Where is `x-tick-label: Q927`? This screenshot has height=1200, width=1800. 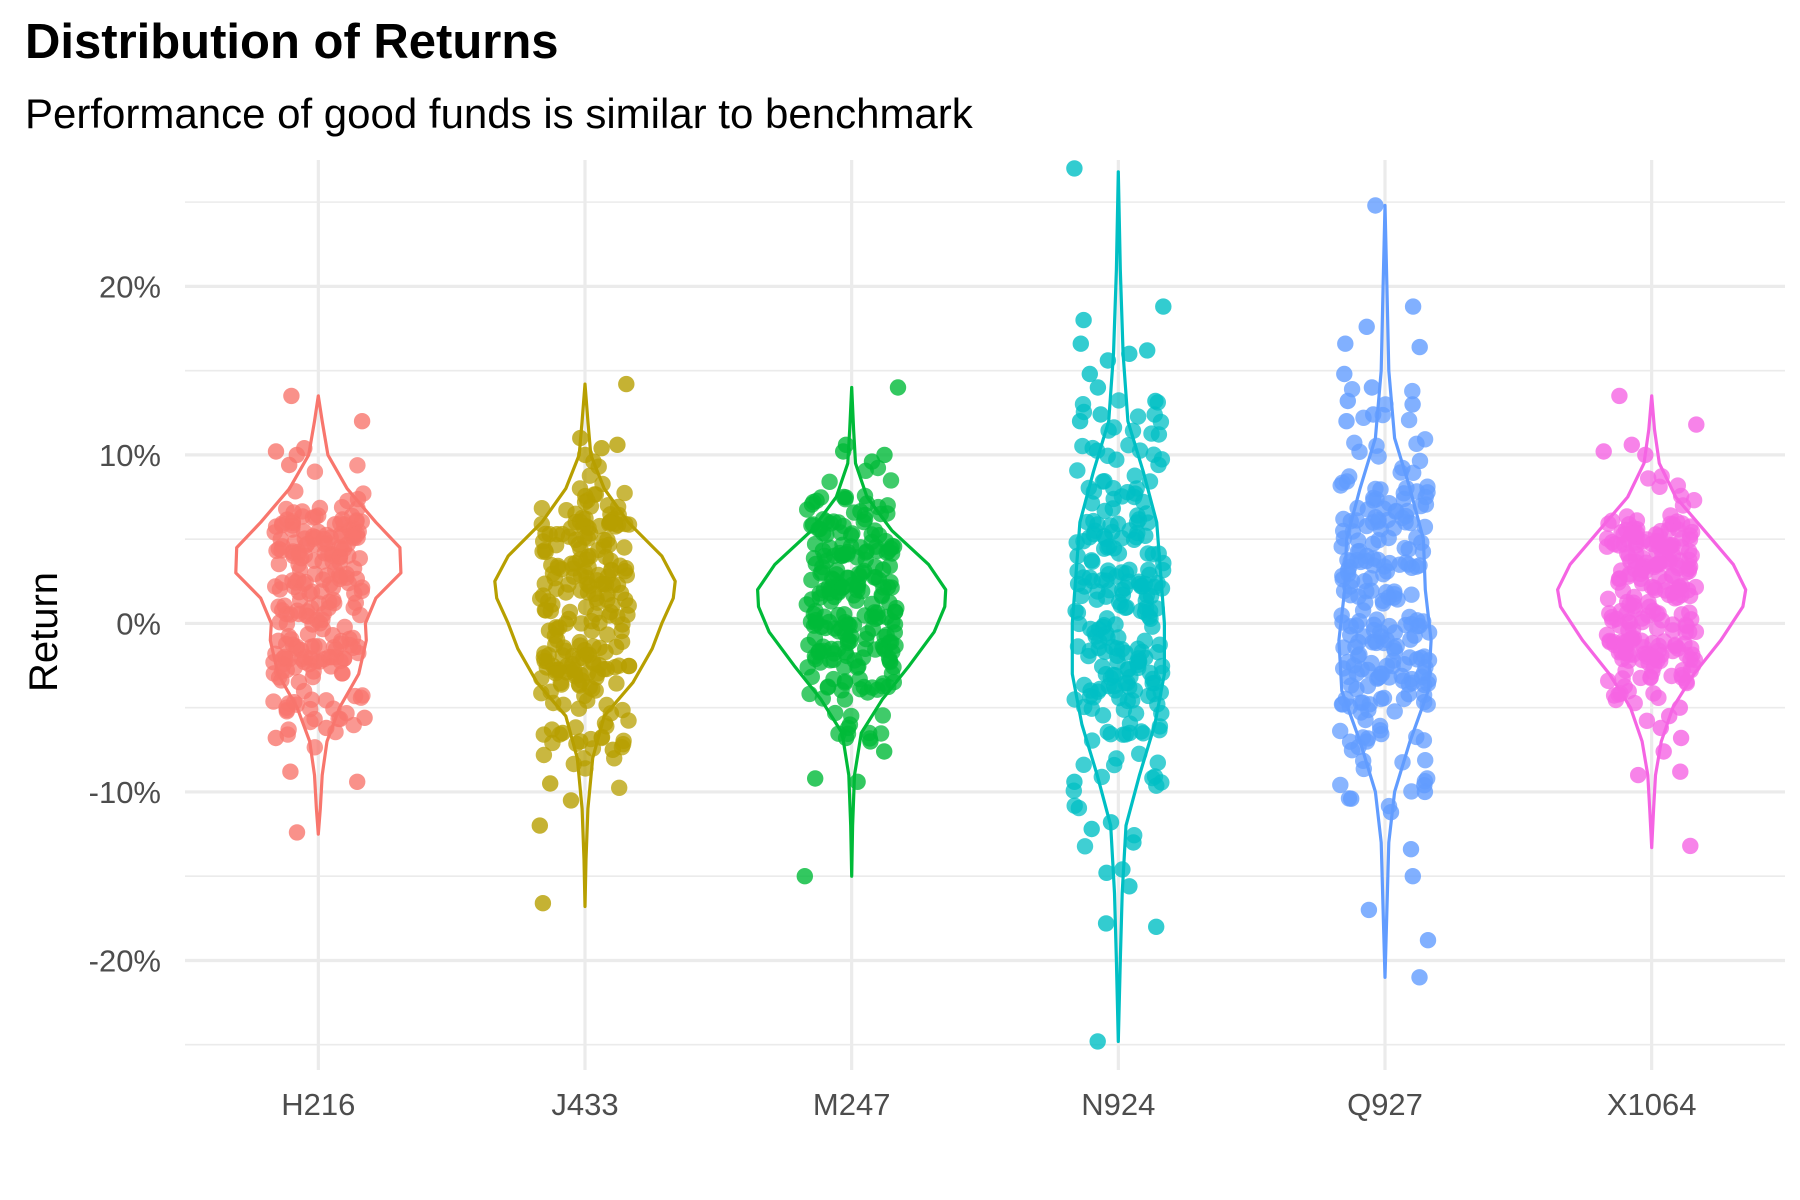 x-tick-label: Q927 is located at coordinates (1385, 1104).